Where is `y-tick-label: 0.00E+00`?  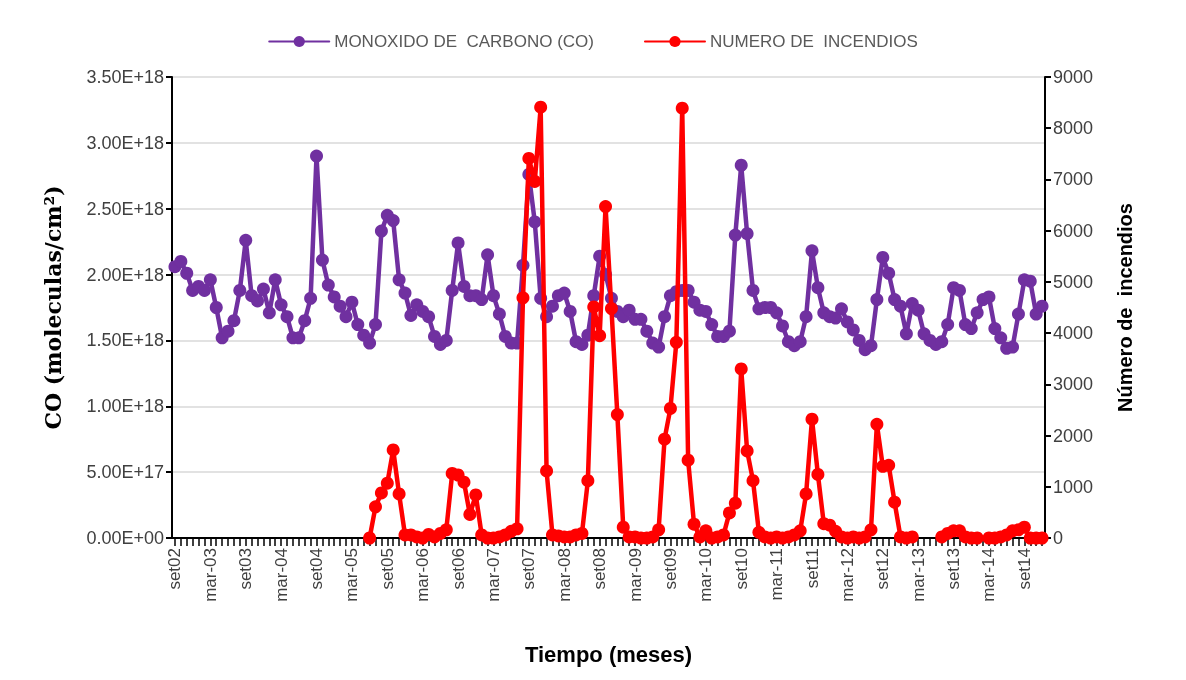 y-tick-label: 0.00E+00 is located at coordinates (125, 538).